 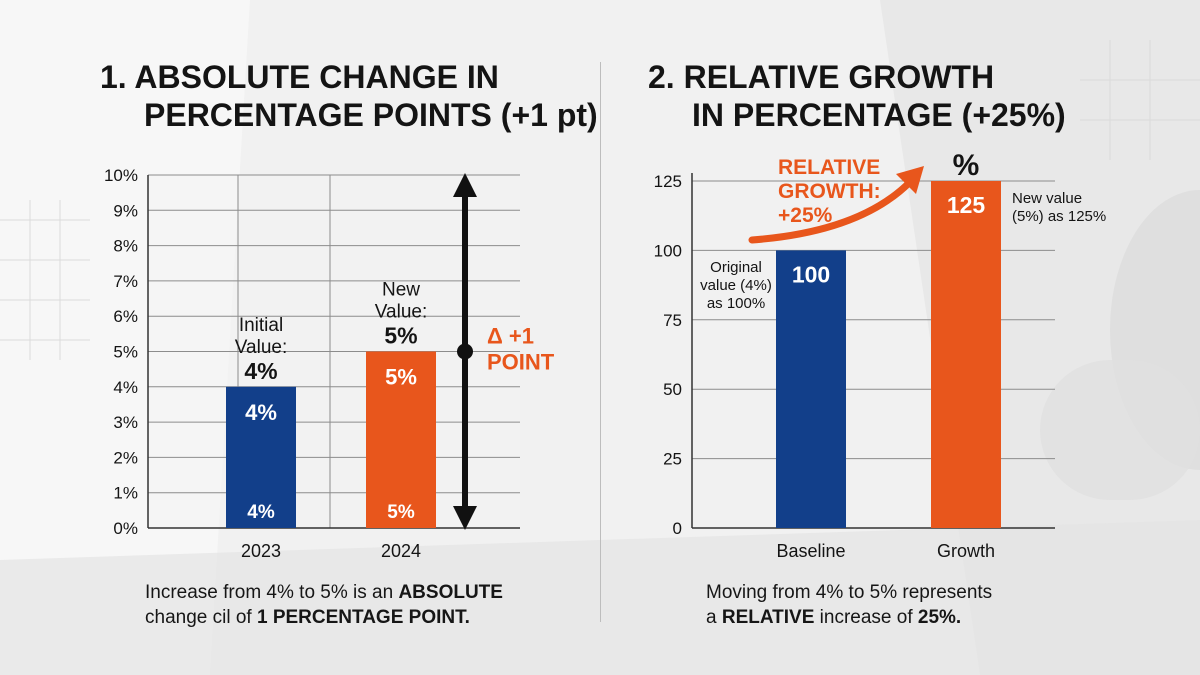 What do you see at coordinates (829, 191) in the screenshot?
I see `relative-growth-label-line2: GROWTH:` at bounding box center [829, 191].